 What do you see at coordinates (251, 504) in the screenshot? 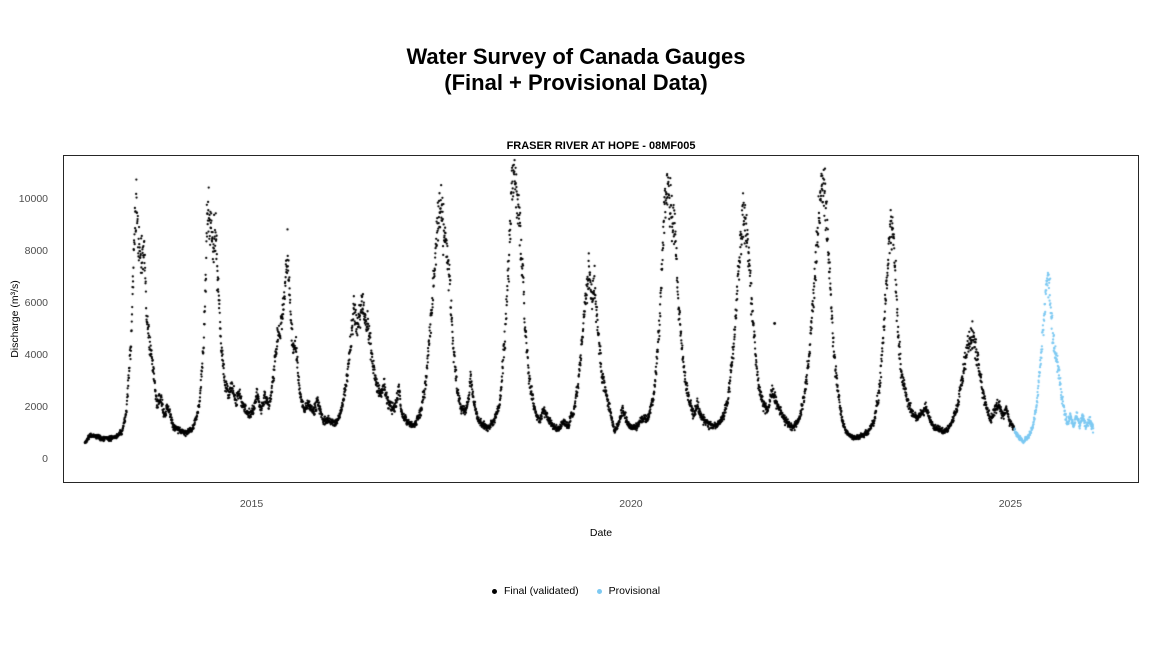
I see `x-tick-label: 2015` at bounding box center [251, 504].